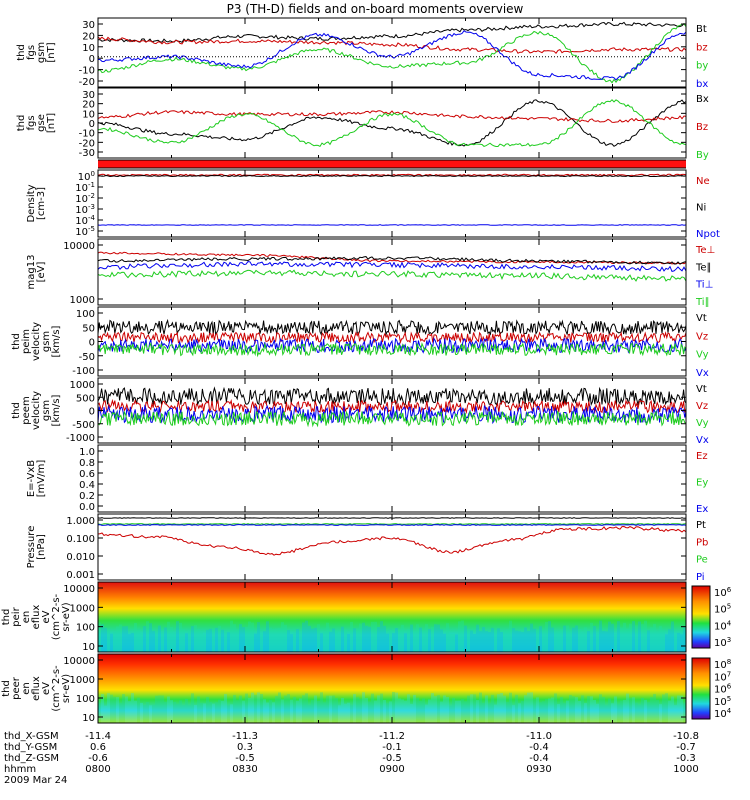 The image size is (750, 800). I want to click on panel-5-ylabel: thd peim velocity gsm [km/s], so click(36, 341).